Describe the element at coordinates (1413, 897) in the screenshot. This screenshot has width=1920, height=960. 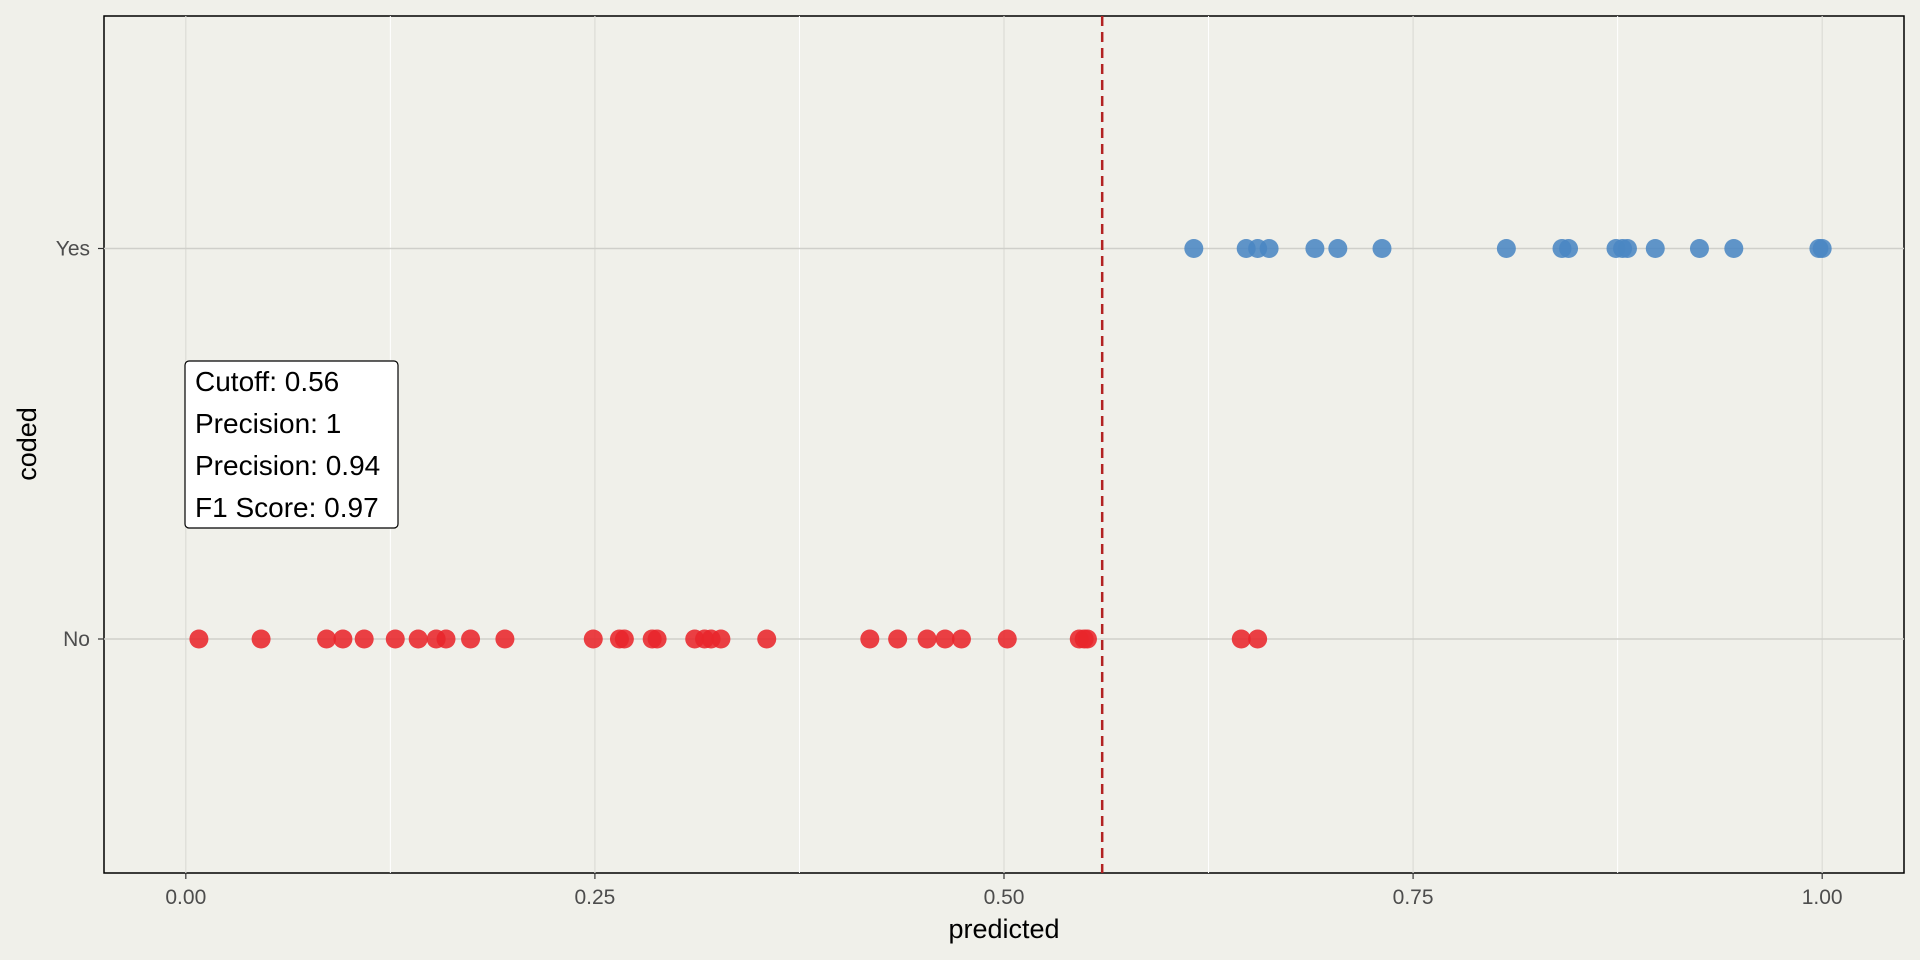
I see `x-tick-label: 0.75` at that location.